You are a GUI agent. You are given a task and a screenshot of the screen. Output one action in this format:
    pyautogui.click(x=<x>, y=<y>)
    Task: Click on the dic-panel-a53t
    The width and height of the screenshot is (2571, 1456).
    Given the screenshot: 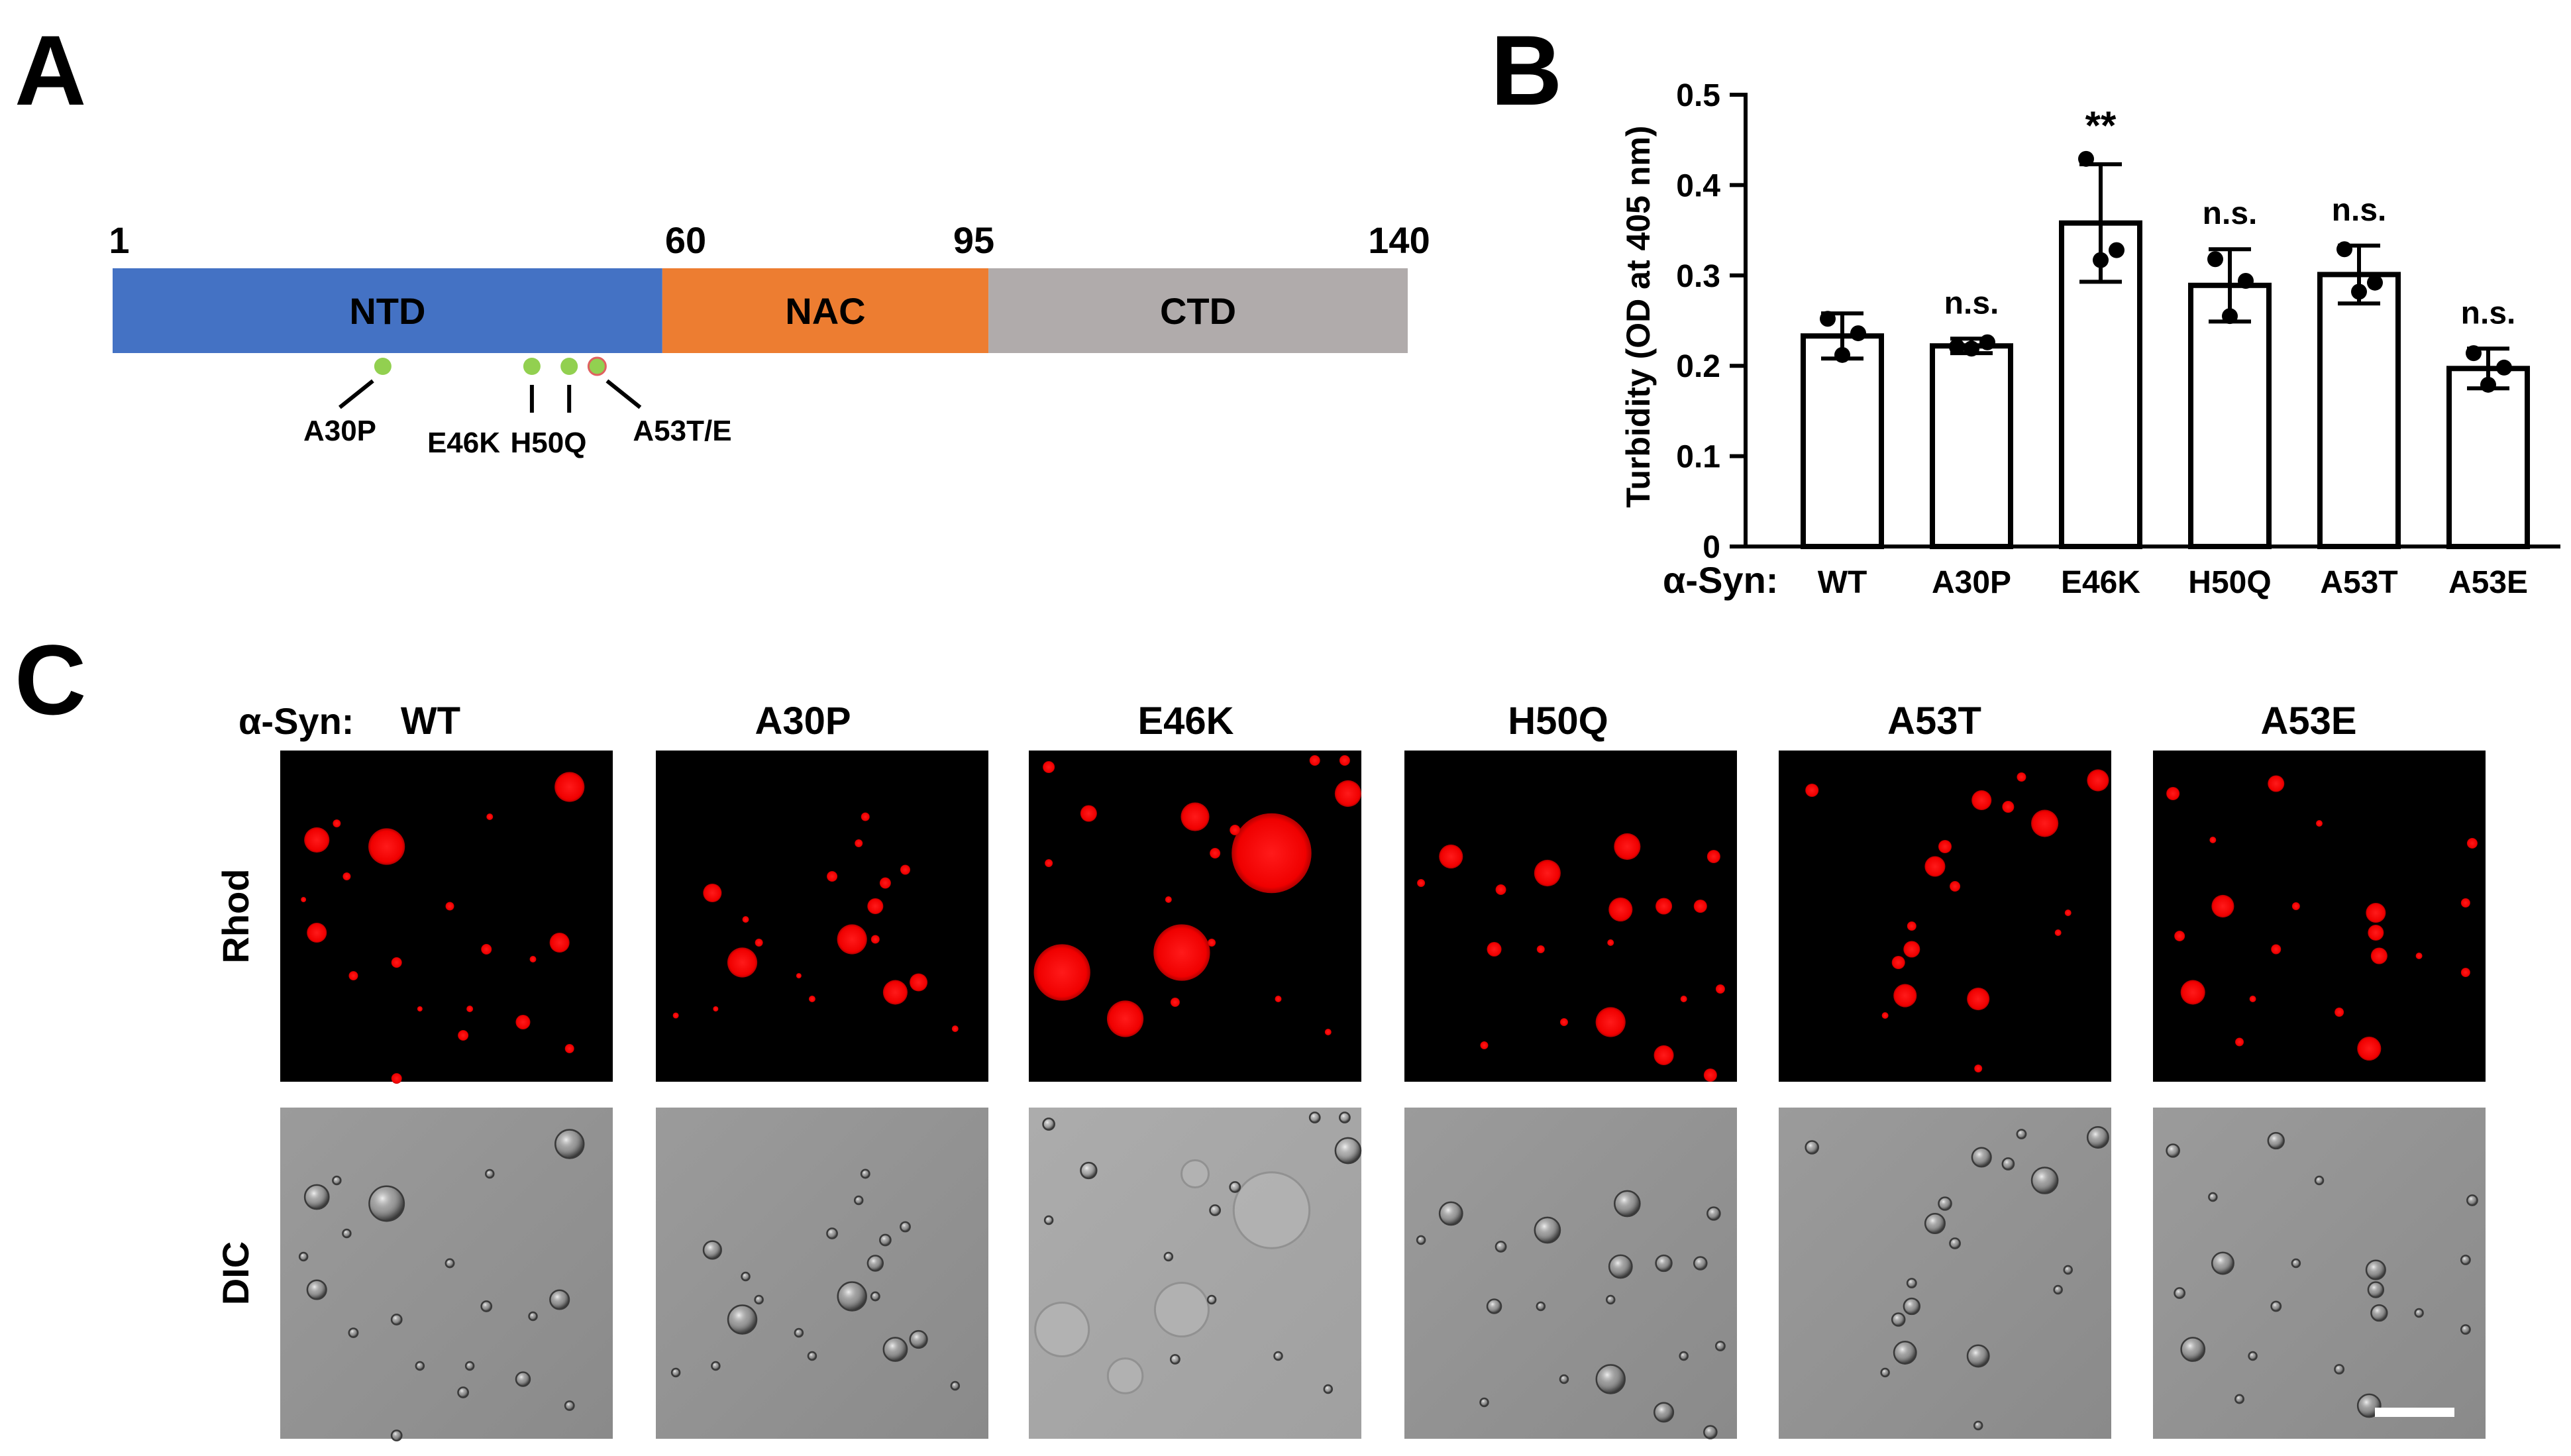 What is the action you would take?
    pyautogui.click(x=1945, y=1273)
    